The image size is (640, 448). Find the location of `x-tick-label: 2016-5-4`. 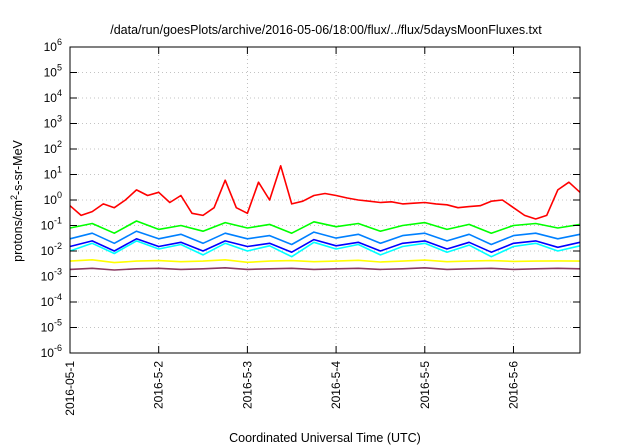

x-tick-label: 2016-5-4 is located at coordinates (336, 385).